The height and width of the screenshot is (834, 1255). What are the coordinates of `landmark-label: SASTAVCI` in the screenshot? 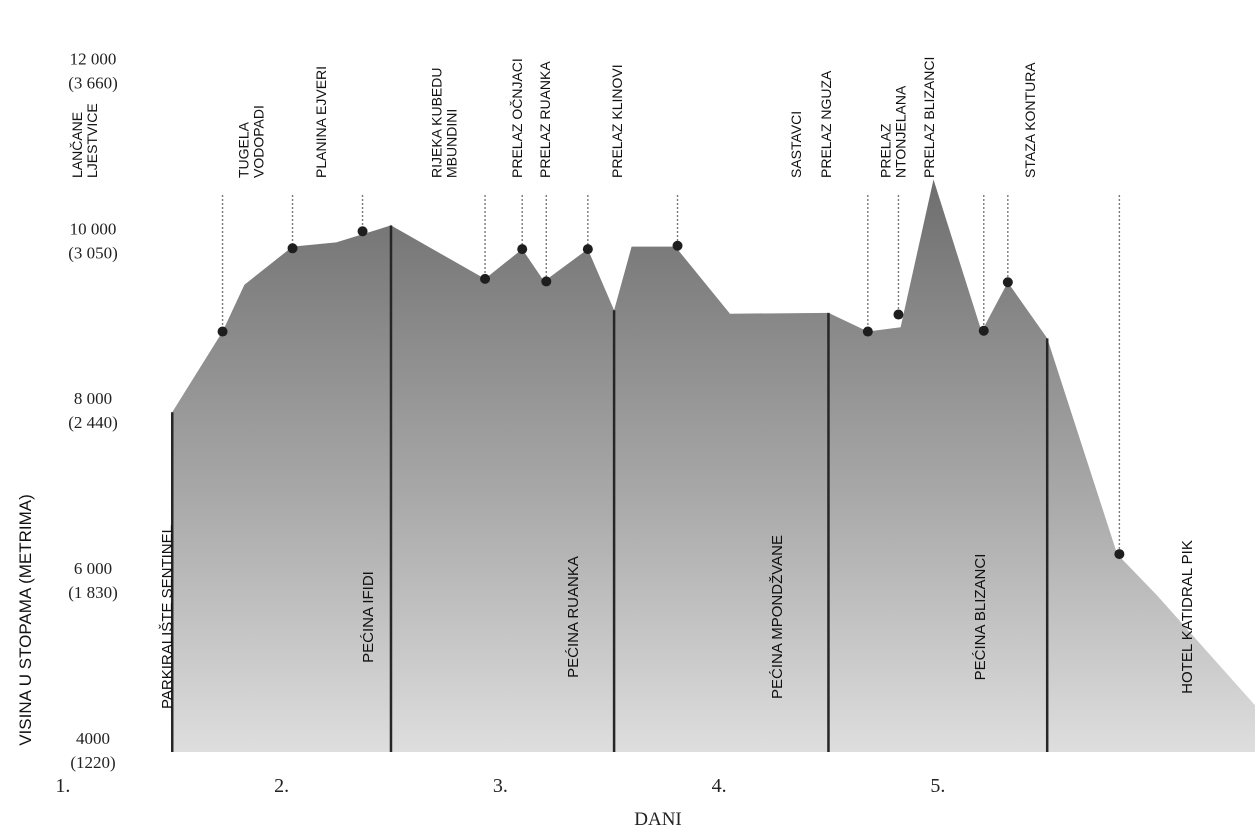 It's located at (796, 144).